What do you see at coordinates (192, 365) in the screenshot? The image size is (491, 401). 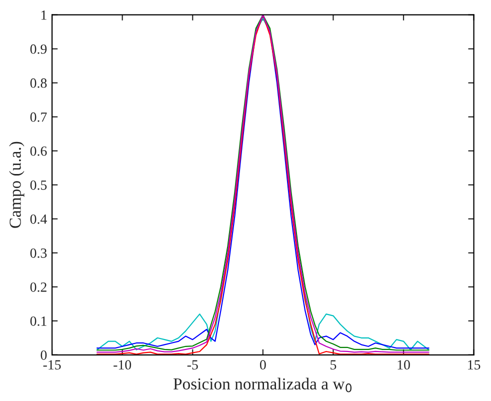 I see `x-tick-label: -5` at bounding box center [192, 365].